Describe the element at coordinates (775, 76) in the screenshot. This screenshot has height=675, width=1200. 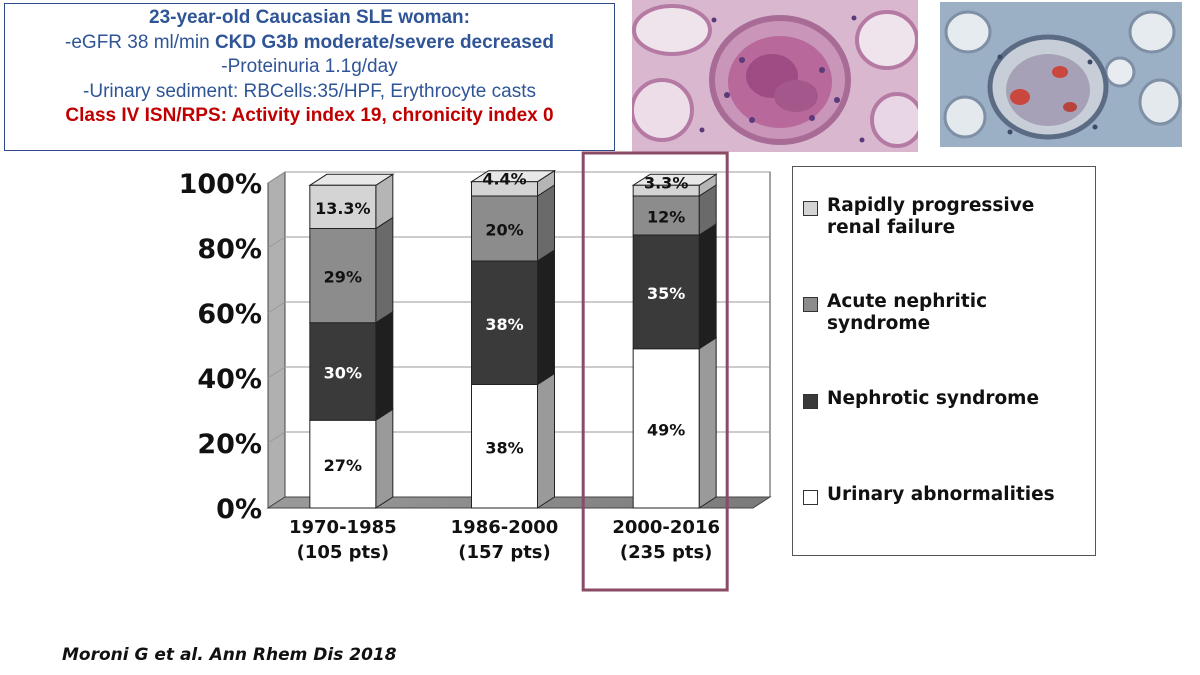
I see `biopsy-image-he` at that location.